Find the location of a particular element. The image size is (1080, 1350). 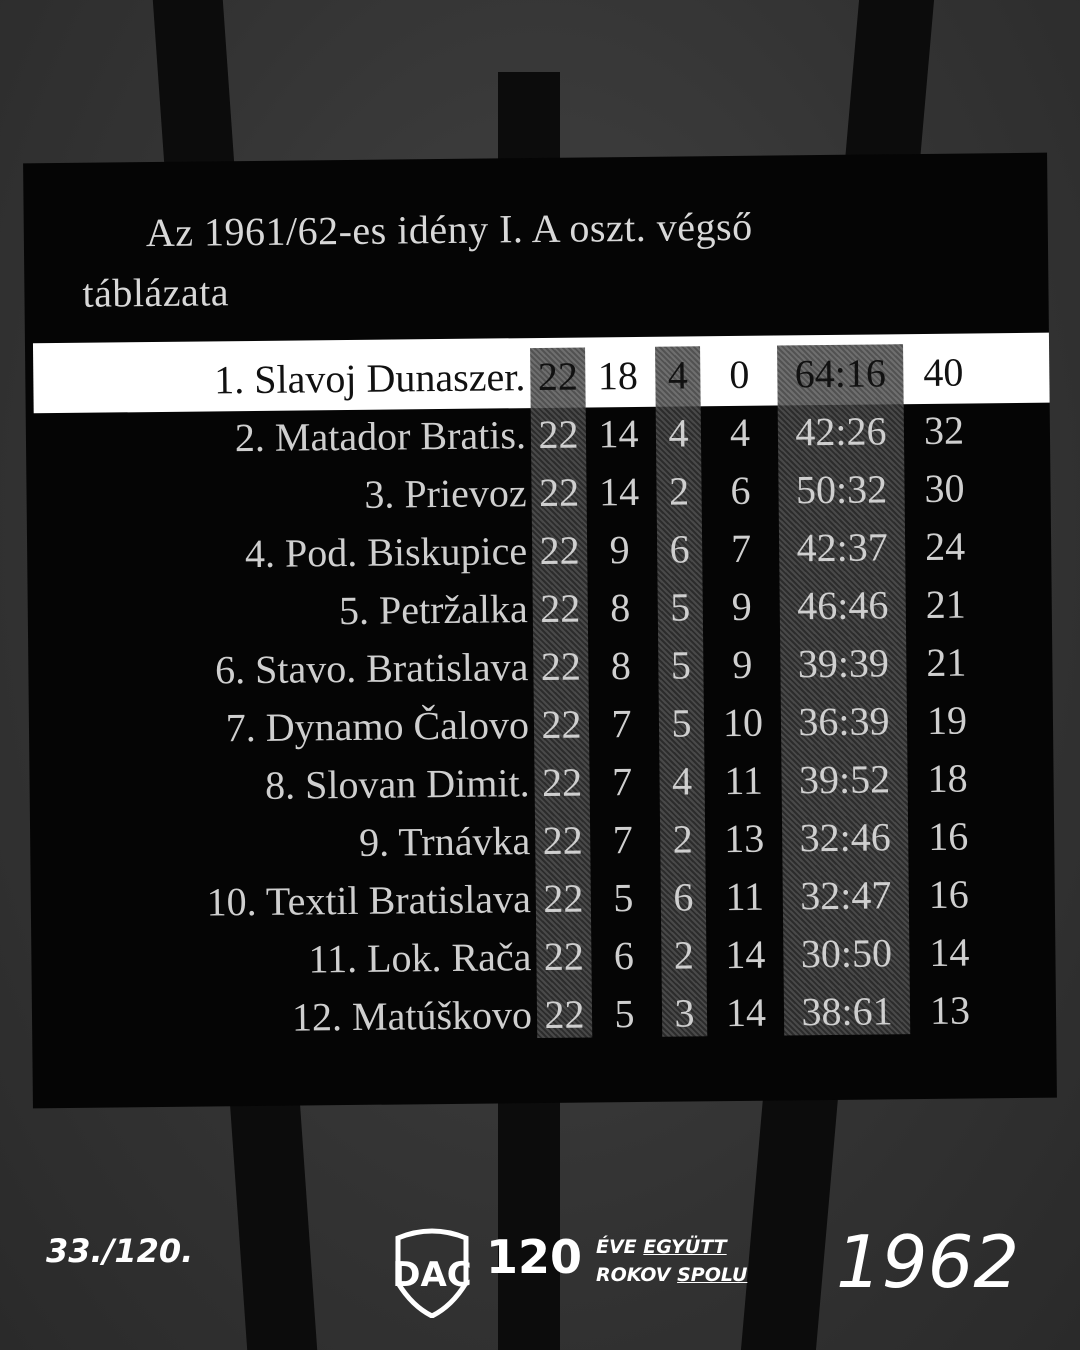

table-row: 9. Trnávka 22 7 2 13 32:46 16 is located at coordinates (542, 847).